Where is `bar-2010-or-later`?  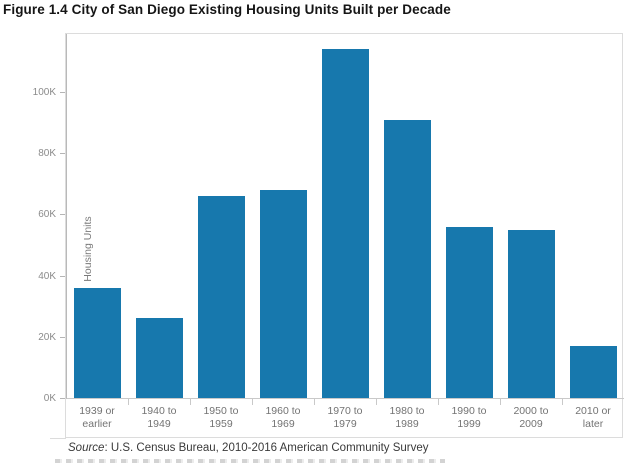
bar-2010-or-later is located at coordinates (593, 372).